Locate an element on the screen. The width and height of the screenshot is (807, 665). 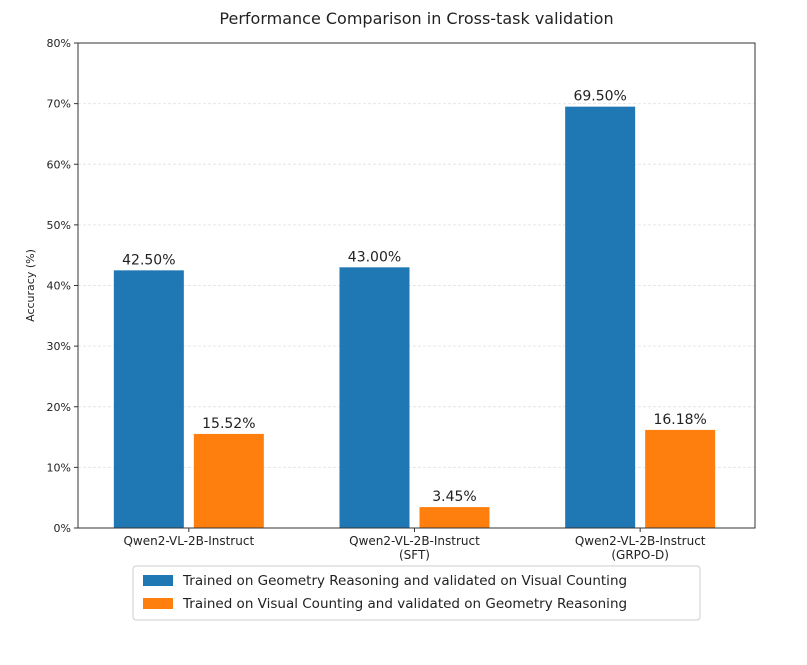
y-tick-label: 40% is located at coordinates (59, 286).